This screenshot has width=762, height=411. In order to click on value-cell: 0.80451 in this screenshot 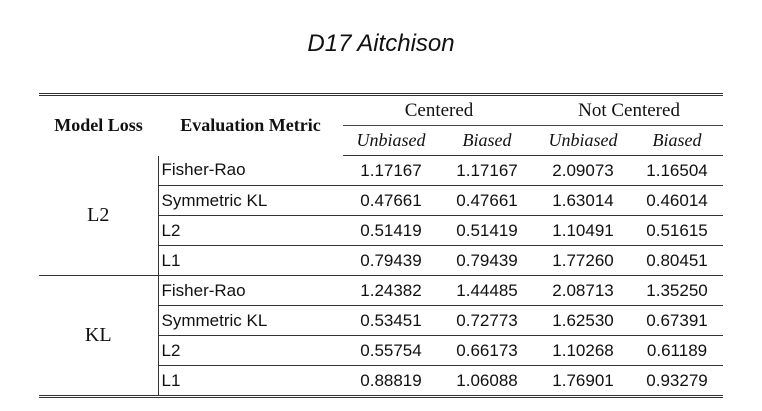, I will do `click(677, 260)`.